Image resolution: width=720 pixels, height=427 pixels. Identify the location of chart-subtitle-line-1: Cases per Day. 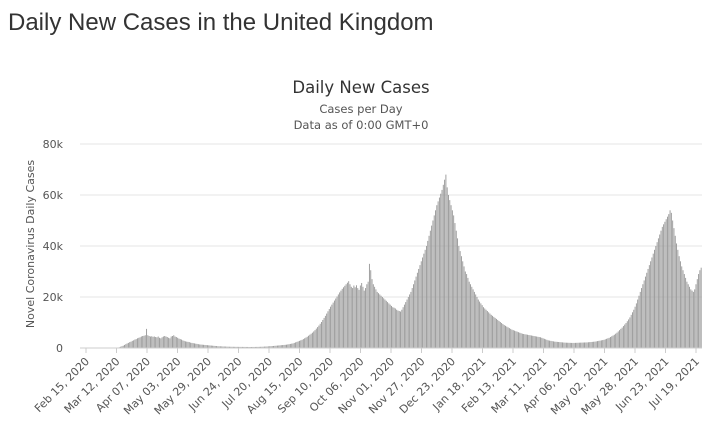
(360, 109).